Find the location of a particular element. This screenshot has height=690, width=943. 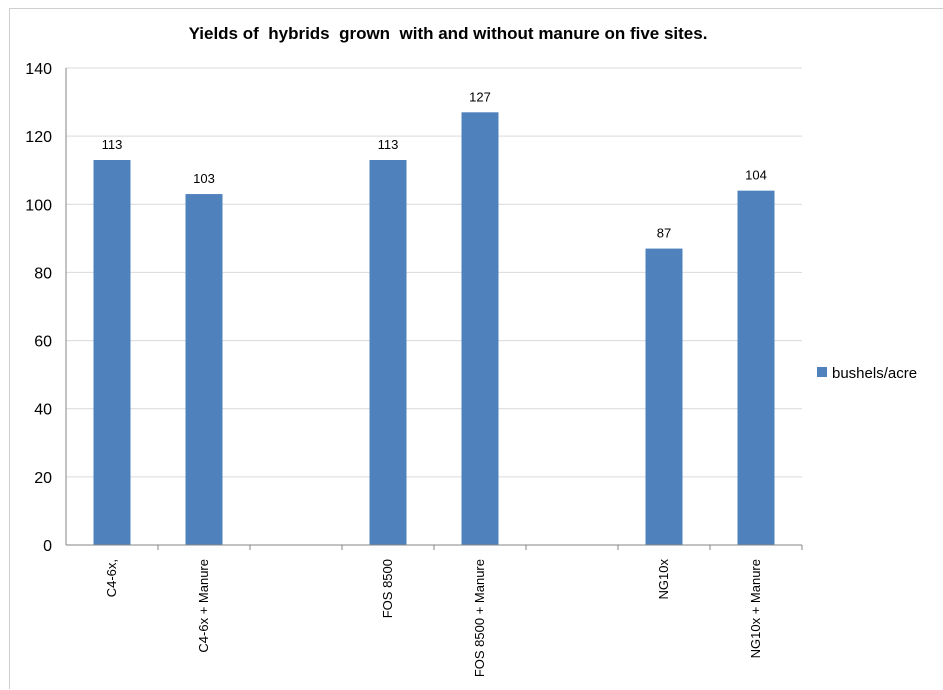

legend-swatch is located at coordinates (822, 372).